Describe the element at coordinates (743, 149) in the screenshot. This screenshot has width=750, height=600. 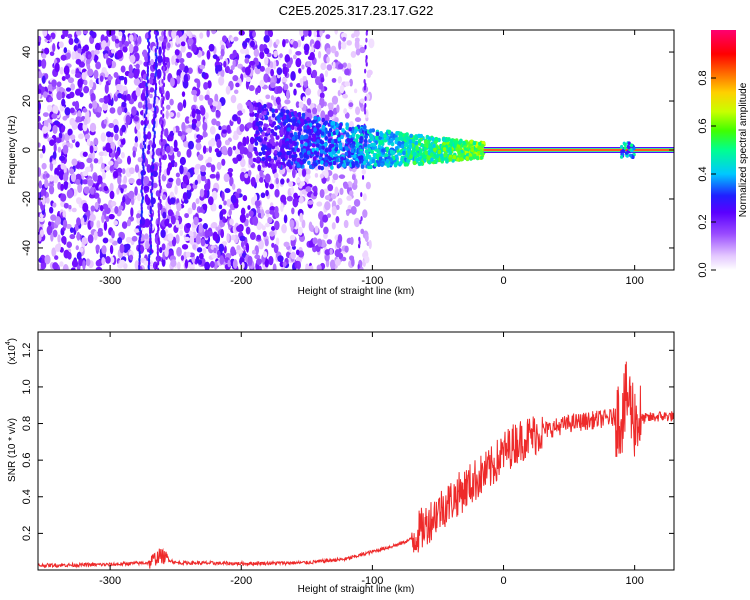
I see `colorbar-label: Normalized spectral amplitude` at that location.